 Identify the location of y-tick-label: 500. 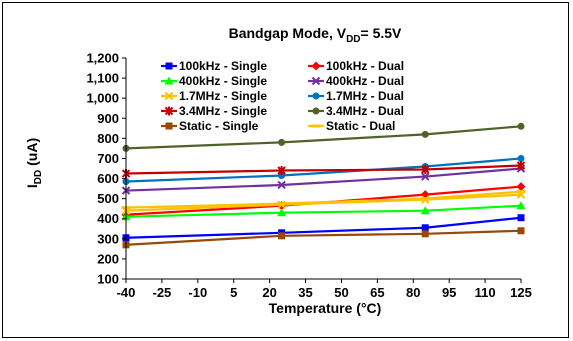
(108, 198).